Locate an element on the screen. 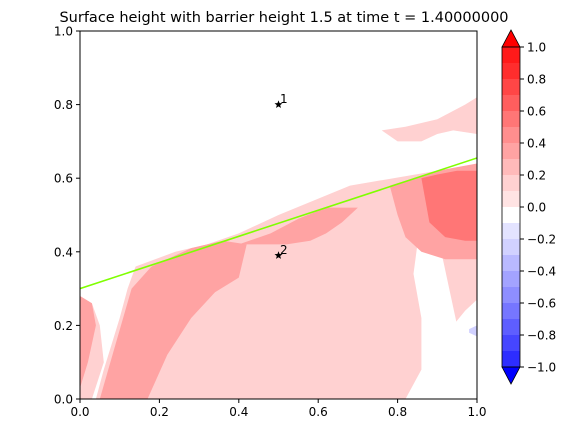  y-tick-label: 0.4 is located at coordinates (63, 252).